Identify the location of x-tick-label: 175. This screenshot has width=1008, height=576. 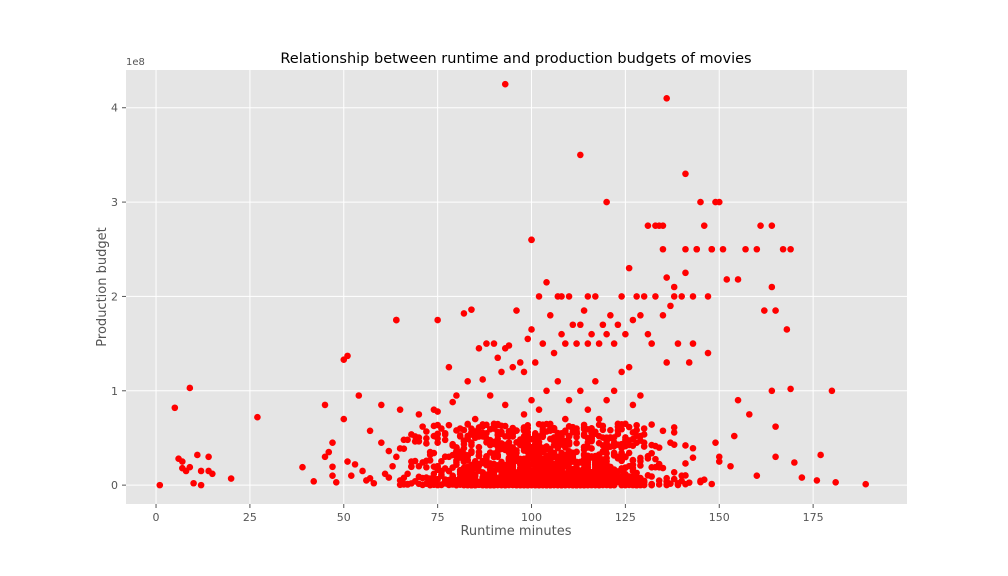
(813, 517).